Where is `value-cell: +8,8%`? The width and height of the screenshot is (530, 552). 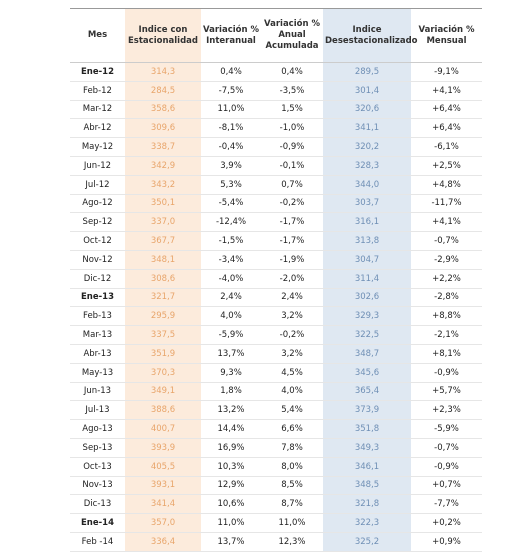
value-cell: +8,8% is located at coordinates (446, 316).